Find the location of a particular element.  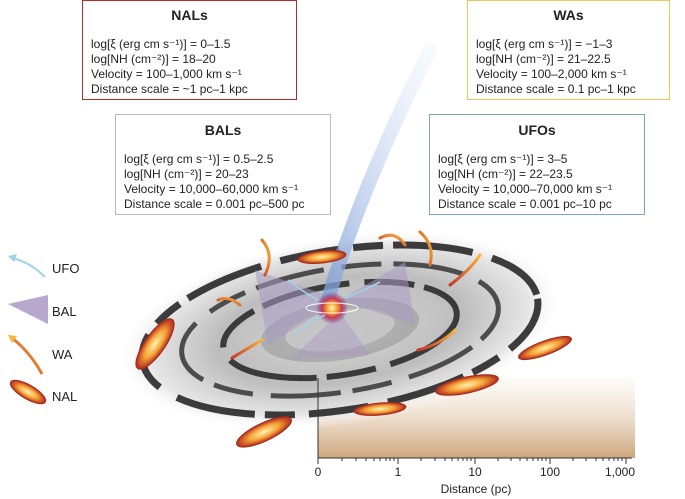

bals-title: BALs is located at coordinates (223, 130).